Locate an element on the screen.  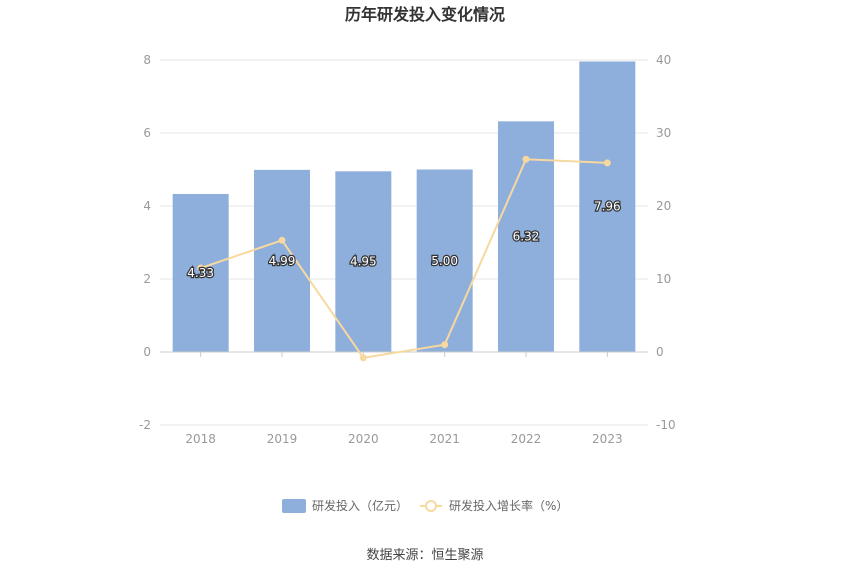
bar-value-label: 5.00 is located at coordinates (444, 261).